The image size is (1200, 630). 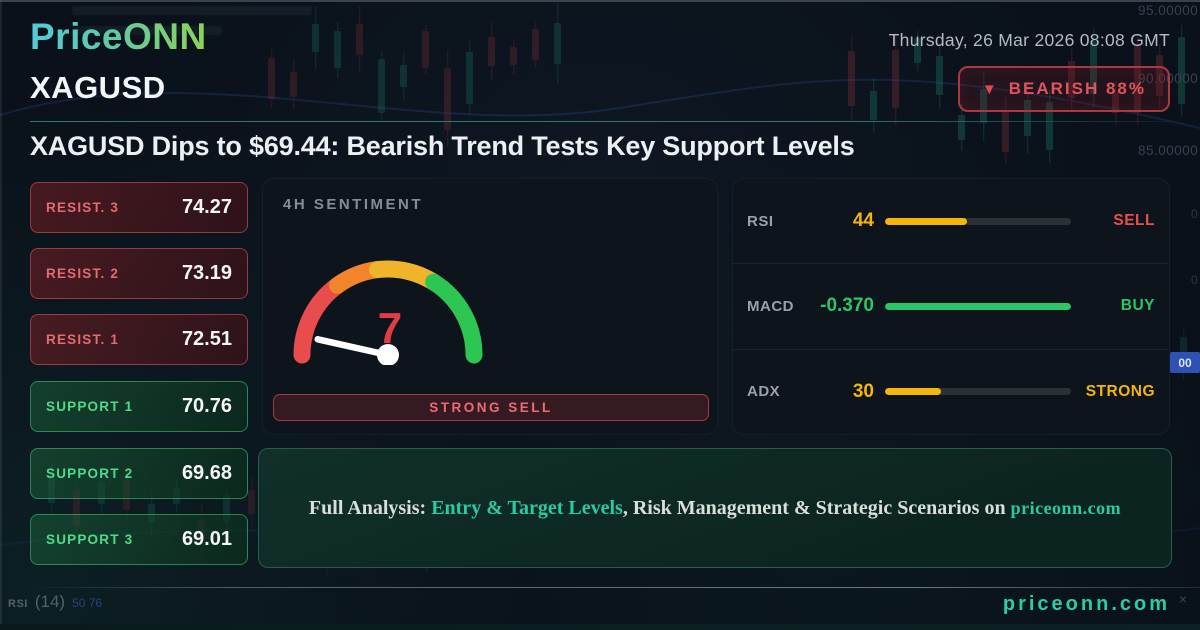 What do you see at coordinates (139, 339) in the screenshot?
I see `resistance-level-row: RESIST. 1 72.51` at bounding box center [139, 339].